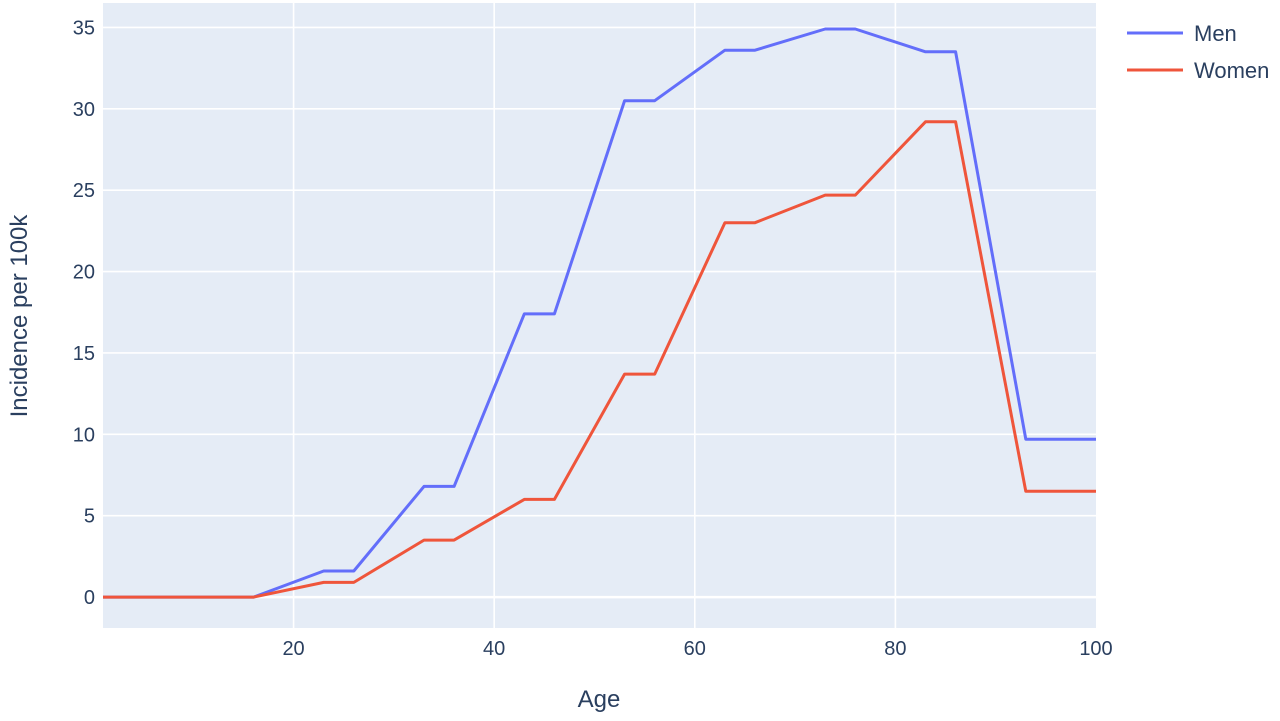 The image size is (1280, 721). Describe the element at coordinates (89, 517) in the screenshot. I see `y-tick-label: 5` at that location.